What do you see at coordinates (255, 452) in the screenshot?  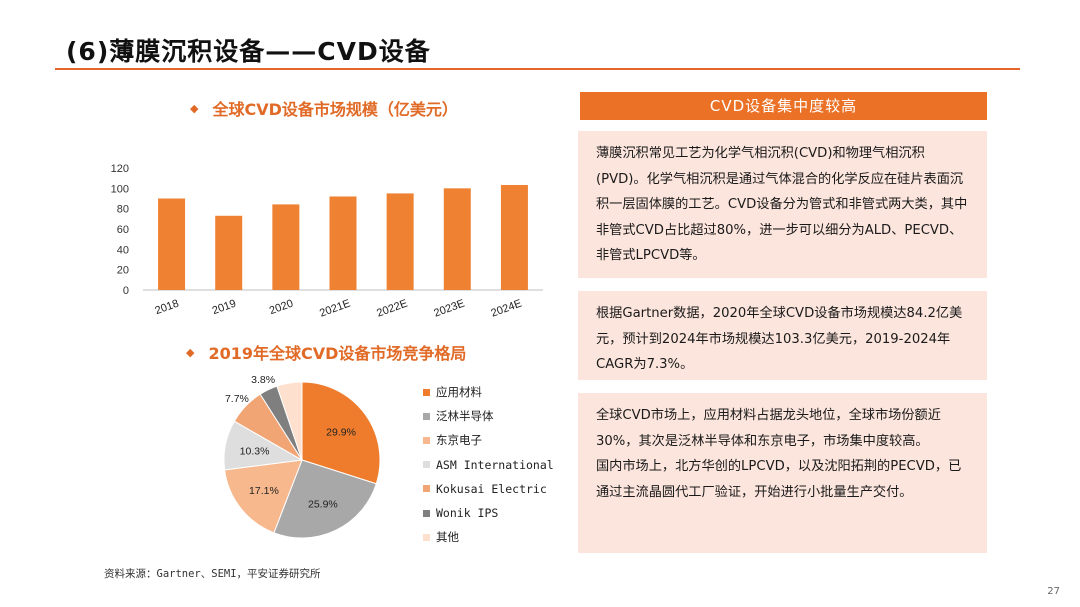 I see `pie-value-label: 10.3%` at bounding box center [255, 452].